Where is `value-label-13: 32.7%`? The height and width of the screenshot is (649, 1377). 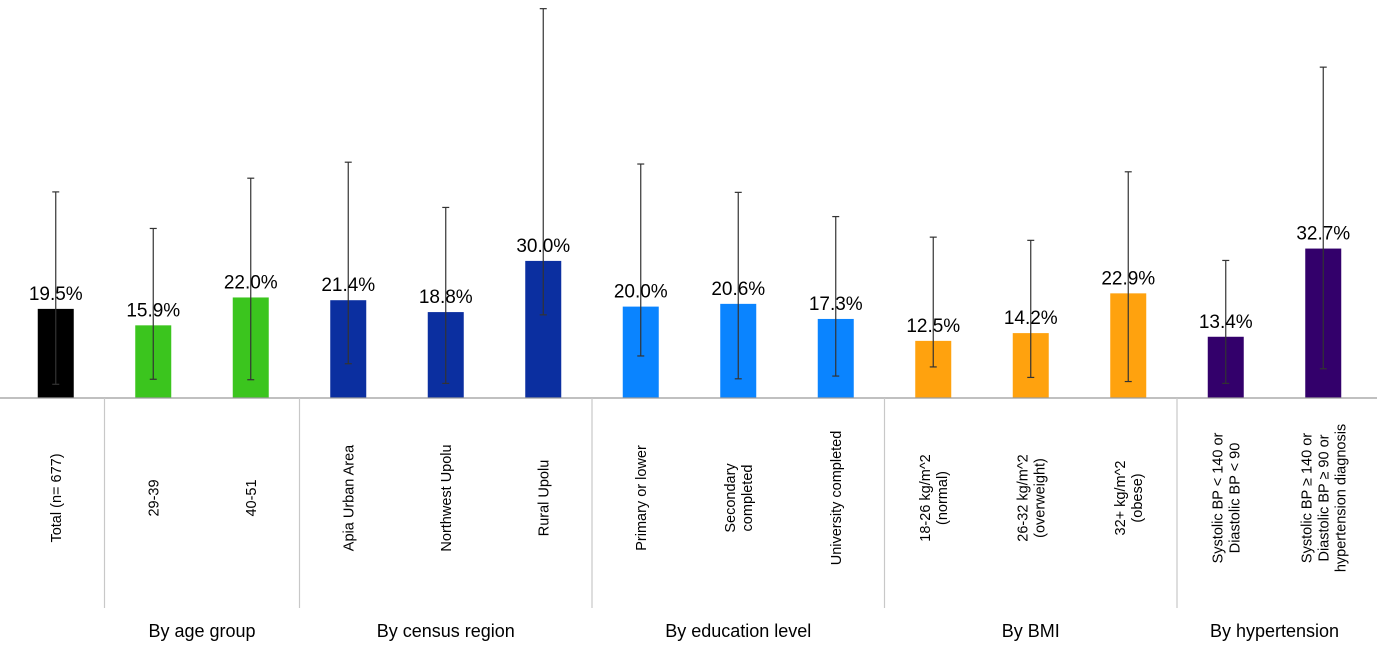
value-label-13: 32.7% is located at coordinates (1323, 234).